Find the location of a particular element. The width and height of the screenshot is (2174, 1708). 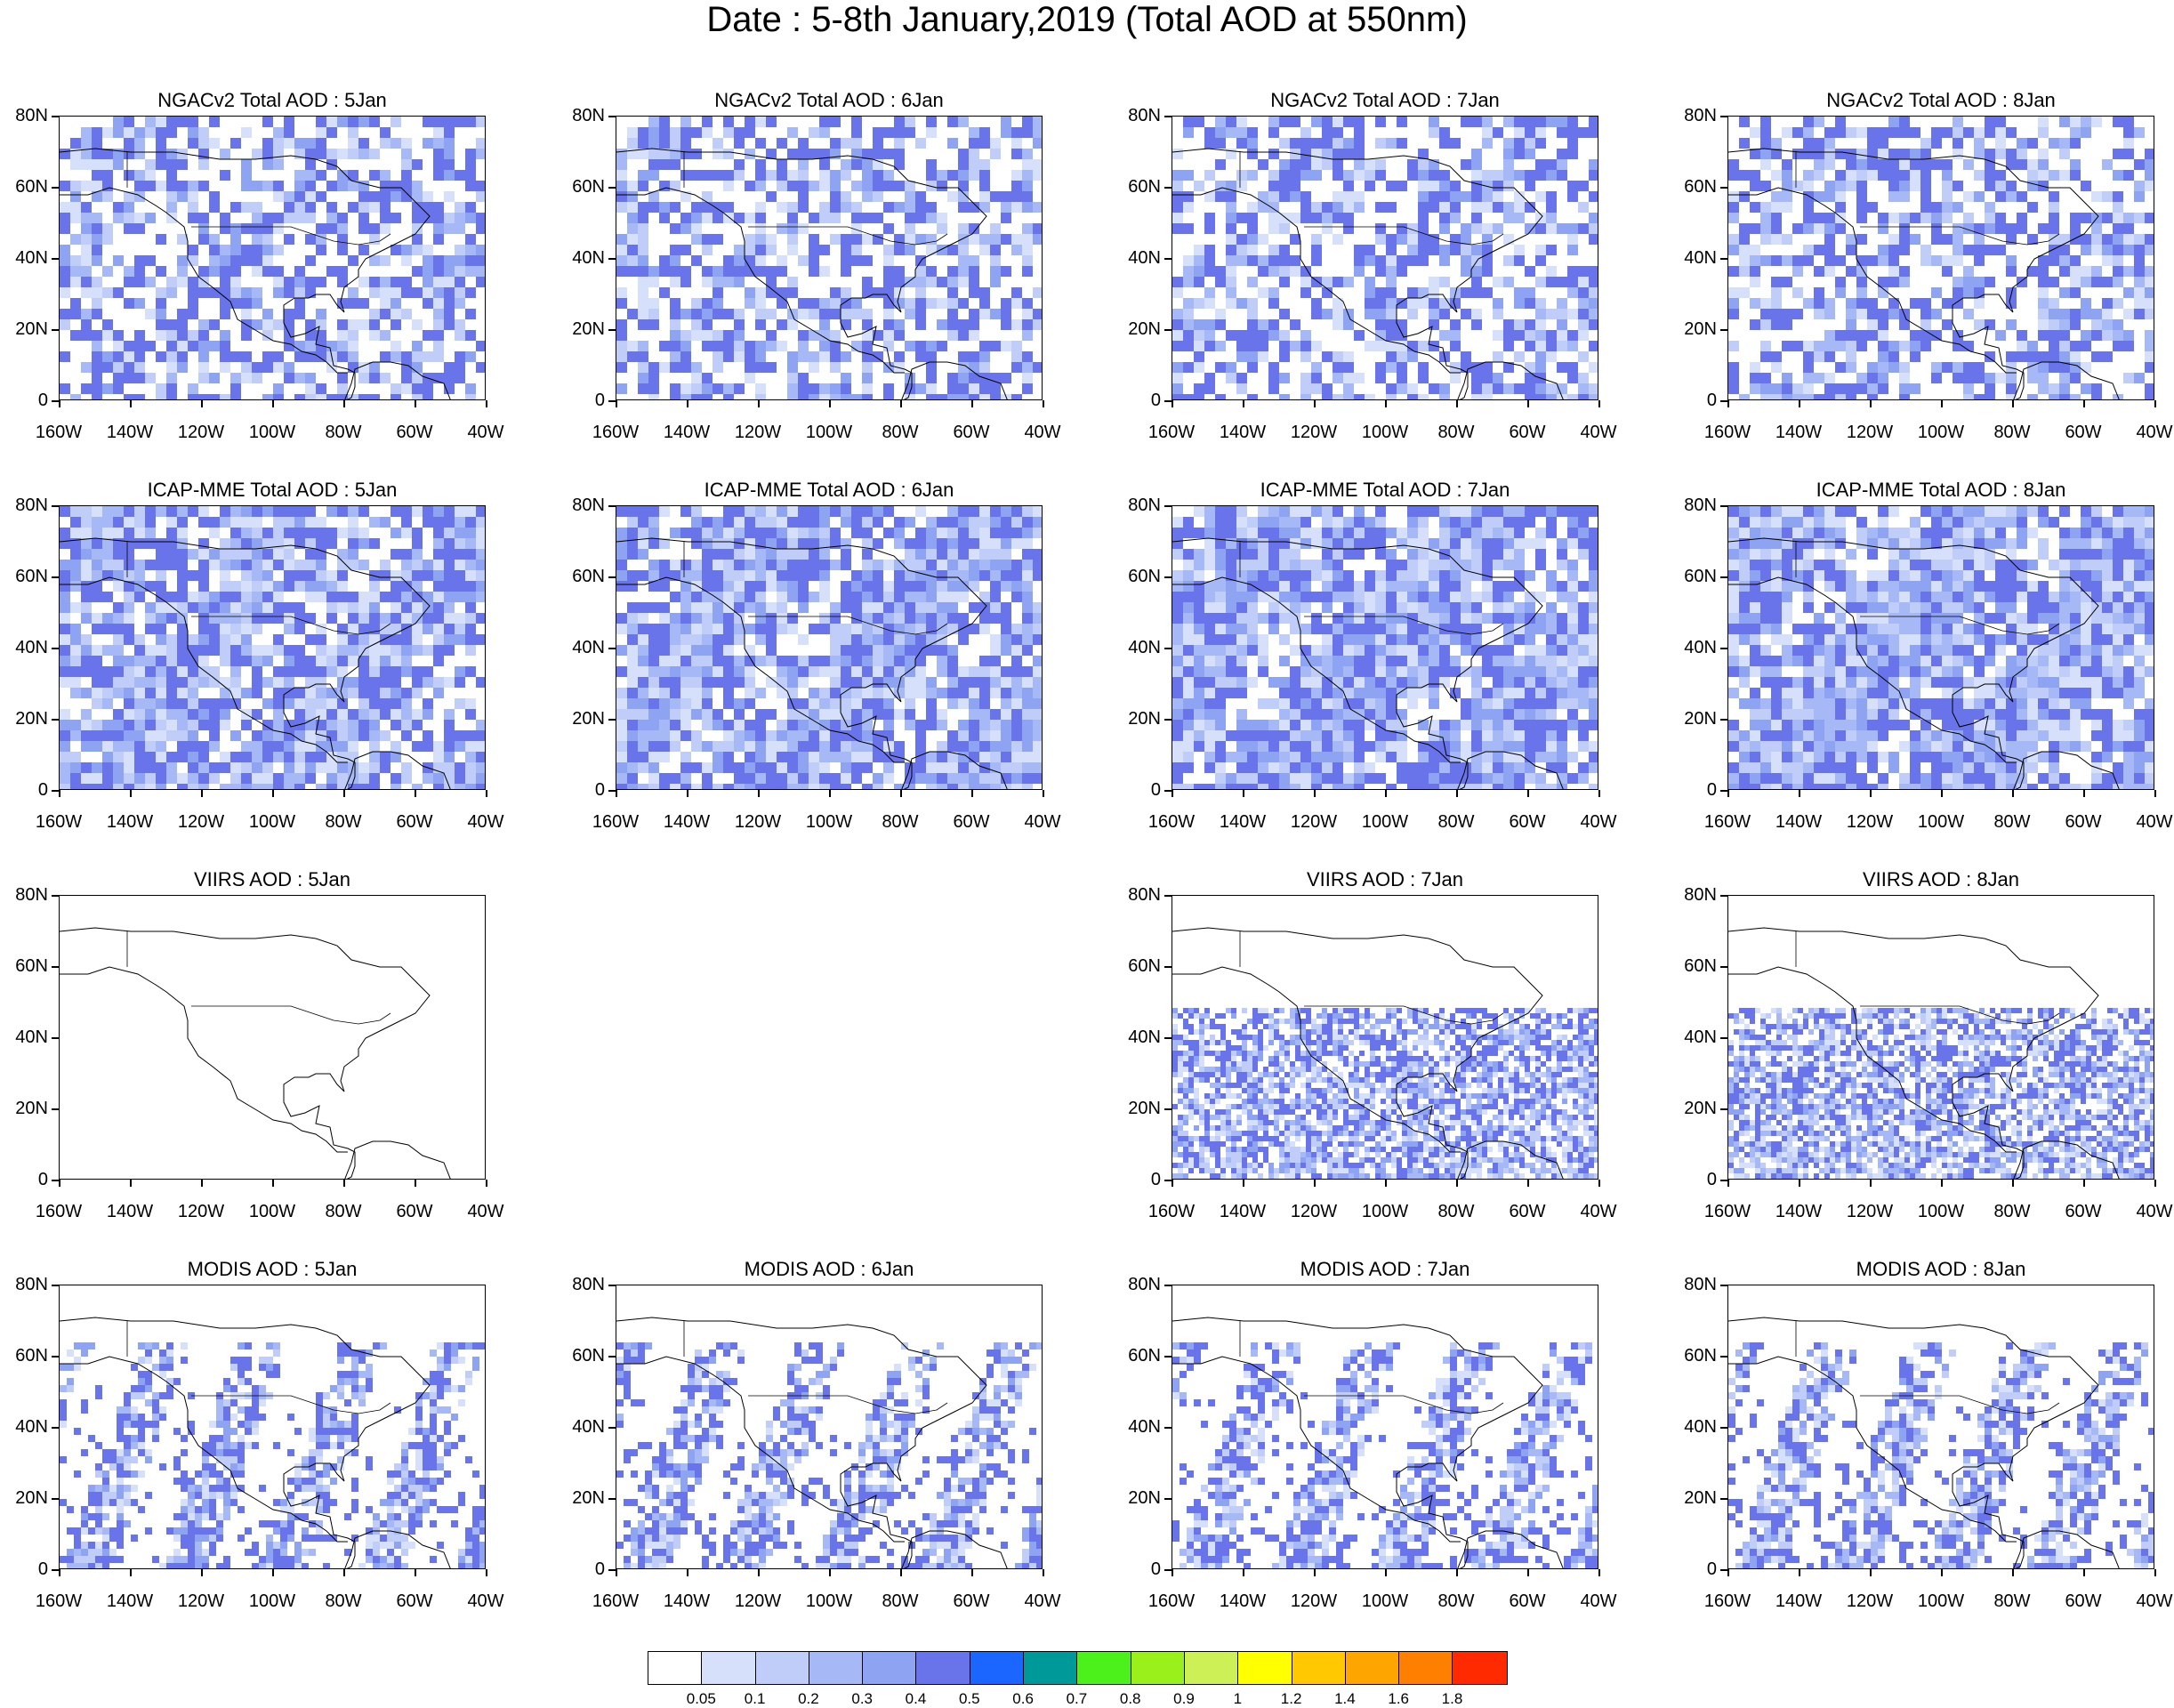

colorbar-label: 1.8 is located at coordinates (1452, 1699).